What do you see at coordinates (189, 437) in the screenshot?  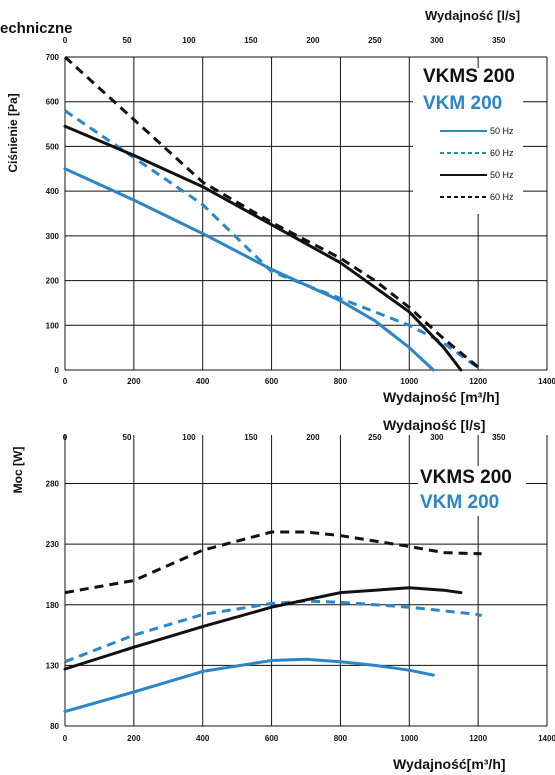 I see `power-top-tick: 100` at bounding box center [189, 437].